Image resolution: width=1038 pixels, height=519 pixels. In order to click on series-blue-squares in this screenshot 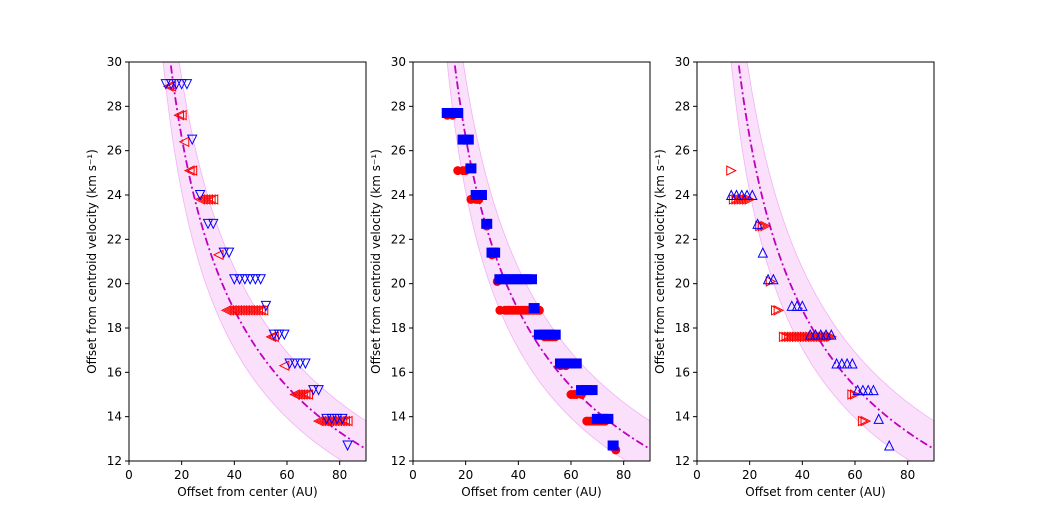, I will do `click(530, 279)`.